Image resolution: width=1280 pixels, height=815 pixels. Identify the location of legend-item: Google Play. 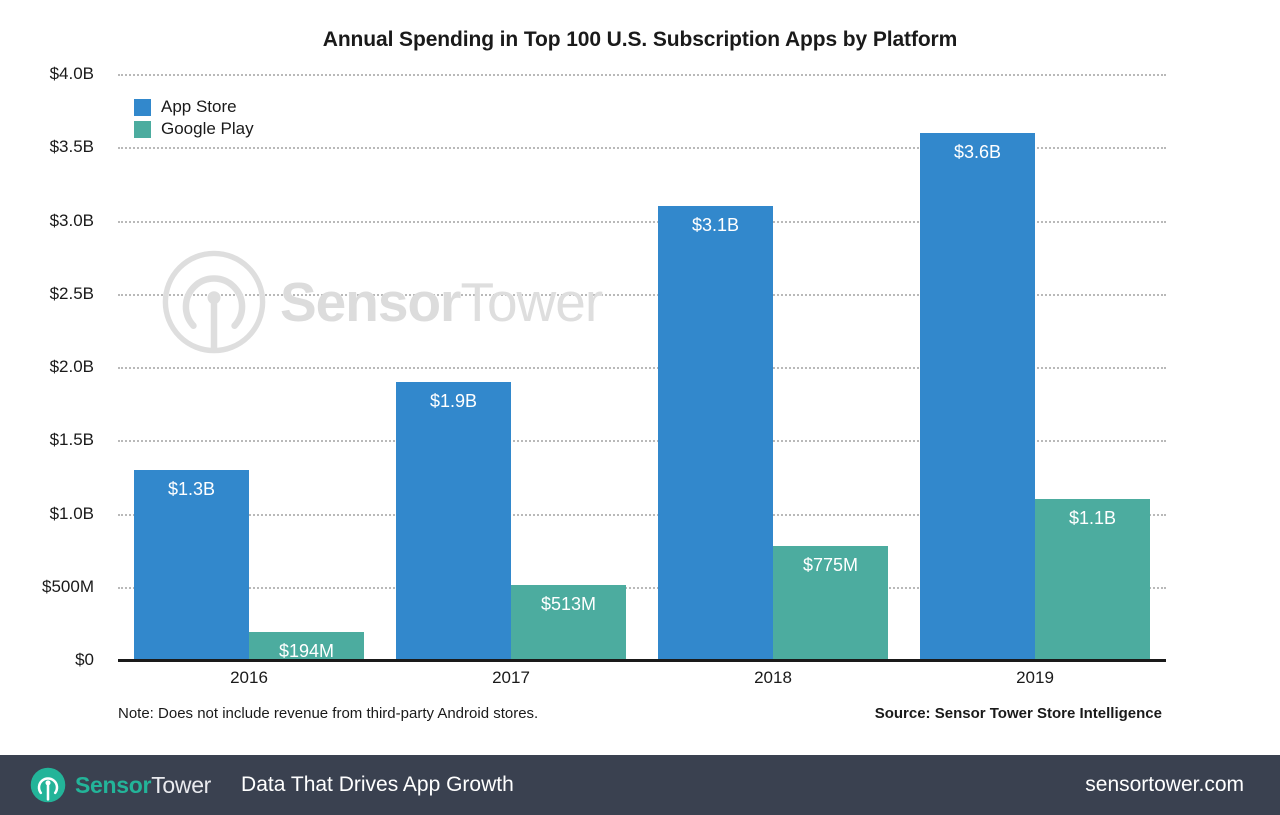
(194, 129).